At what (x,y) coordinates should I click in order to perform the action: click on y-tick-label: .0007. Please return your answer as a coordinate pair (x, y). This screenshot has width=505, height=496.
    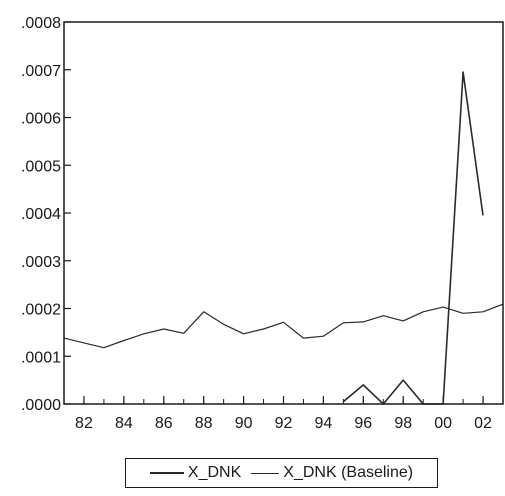
    Looking at the image, I should click on (41, 71).